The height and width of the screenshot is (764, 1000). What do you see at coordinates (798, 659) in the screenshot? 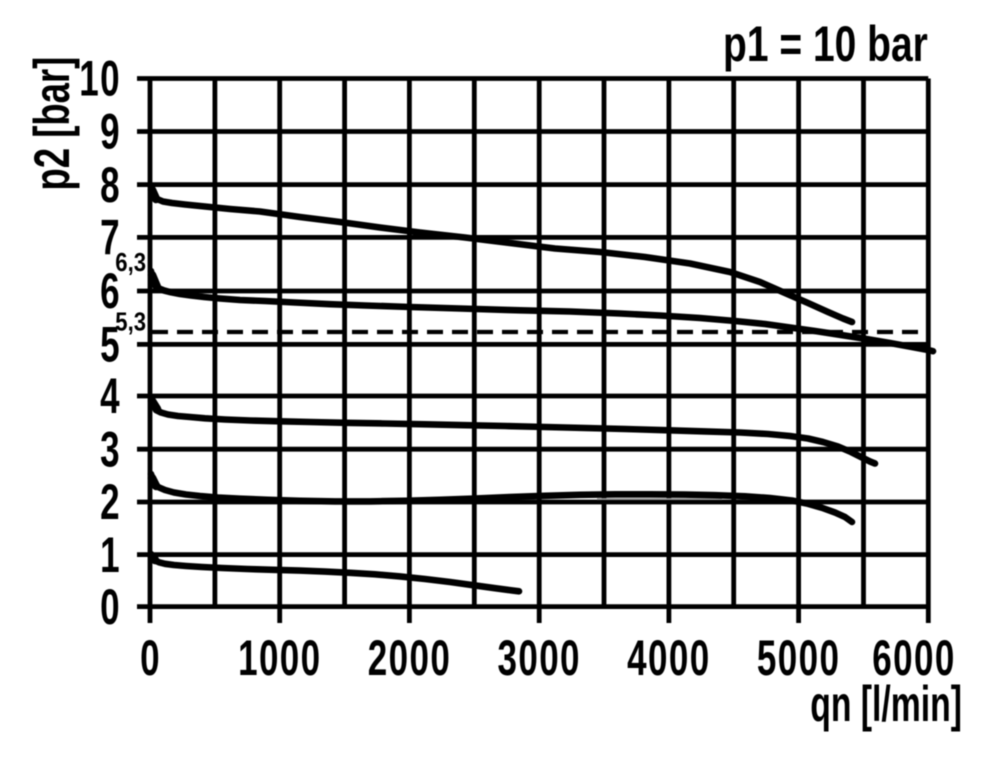
I see `svg-text: 5000` at bounding box center [798, 659].